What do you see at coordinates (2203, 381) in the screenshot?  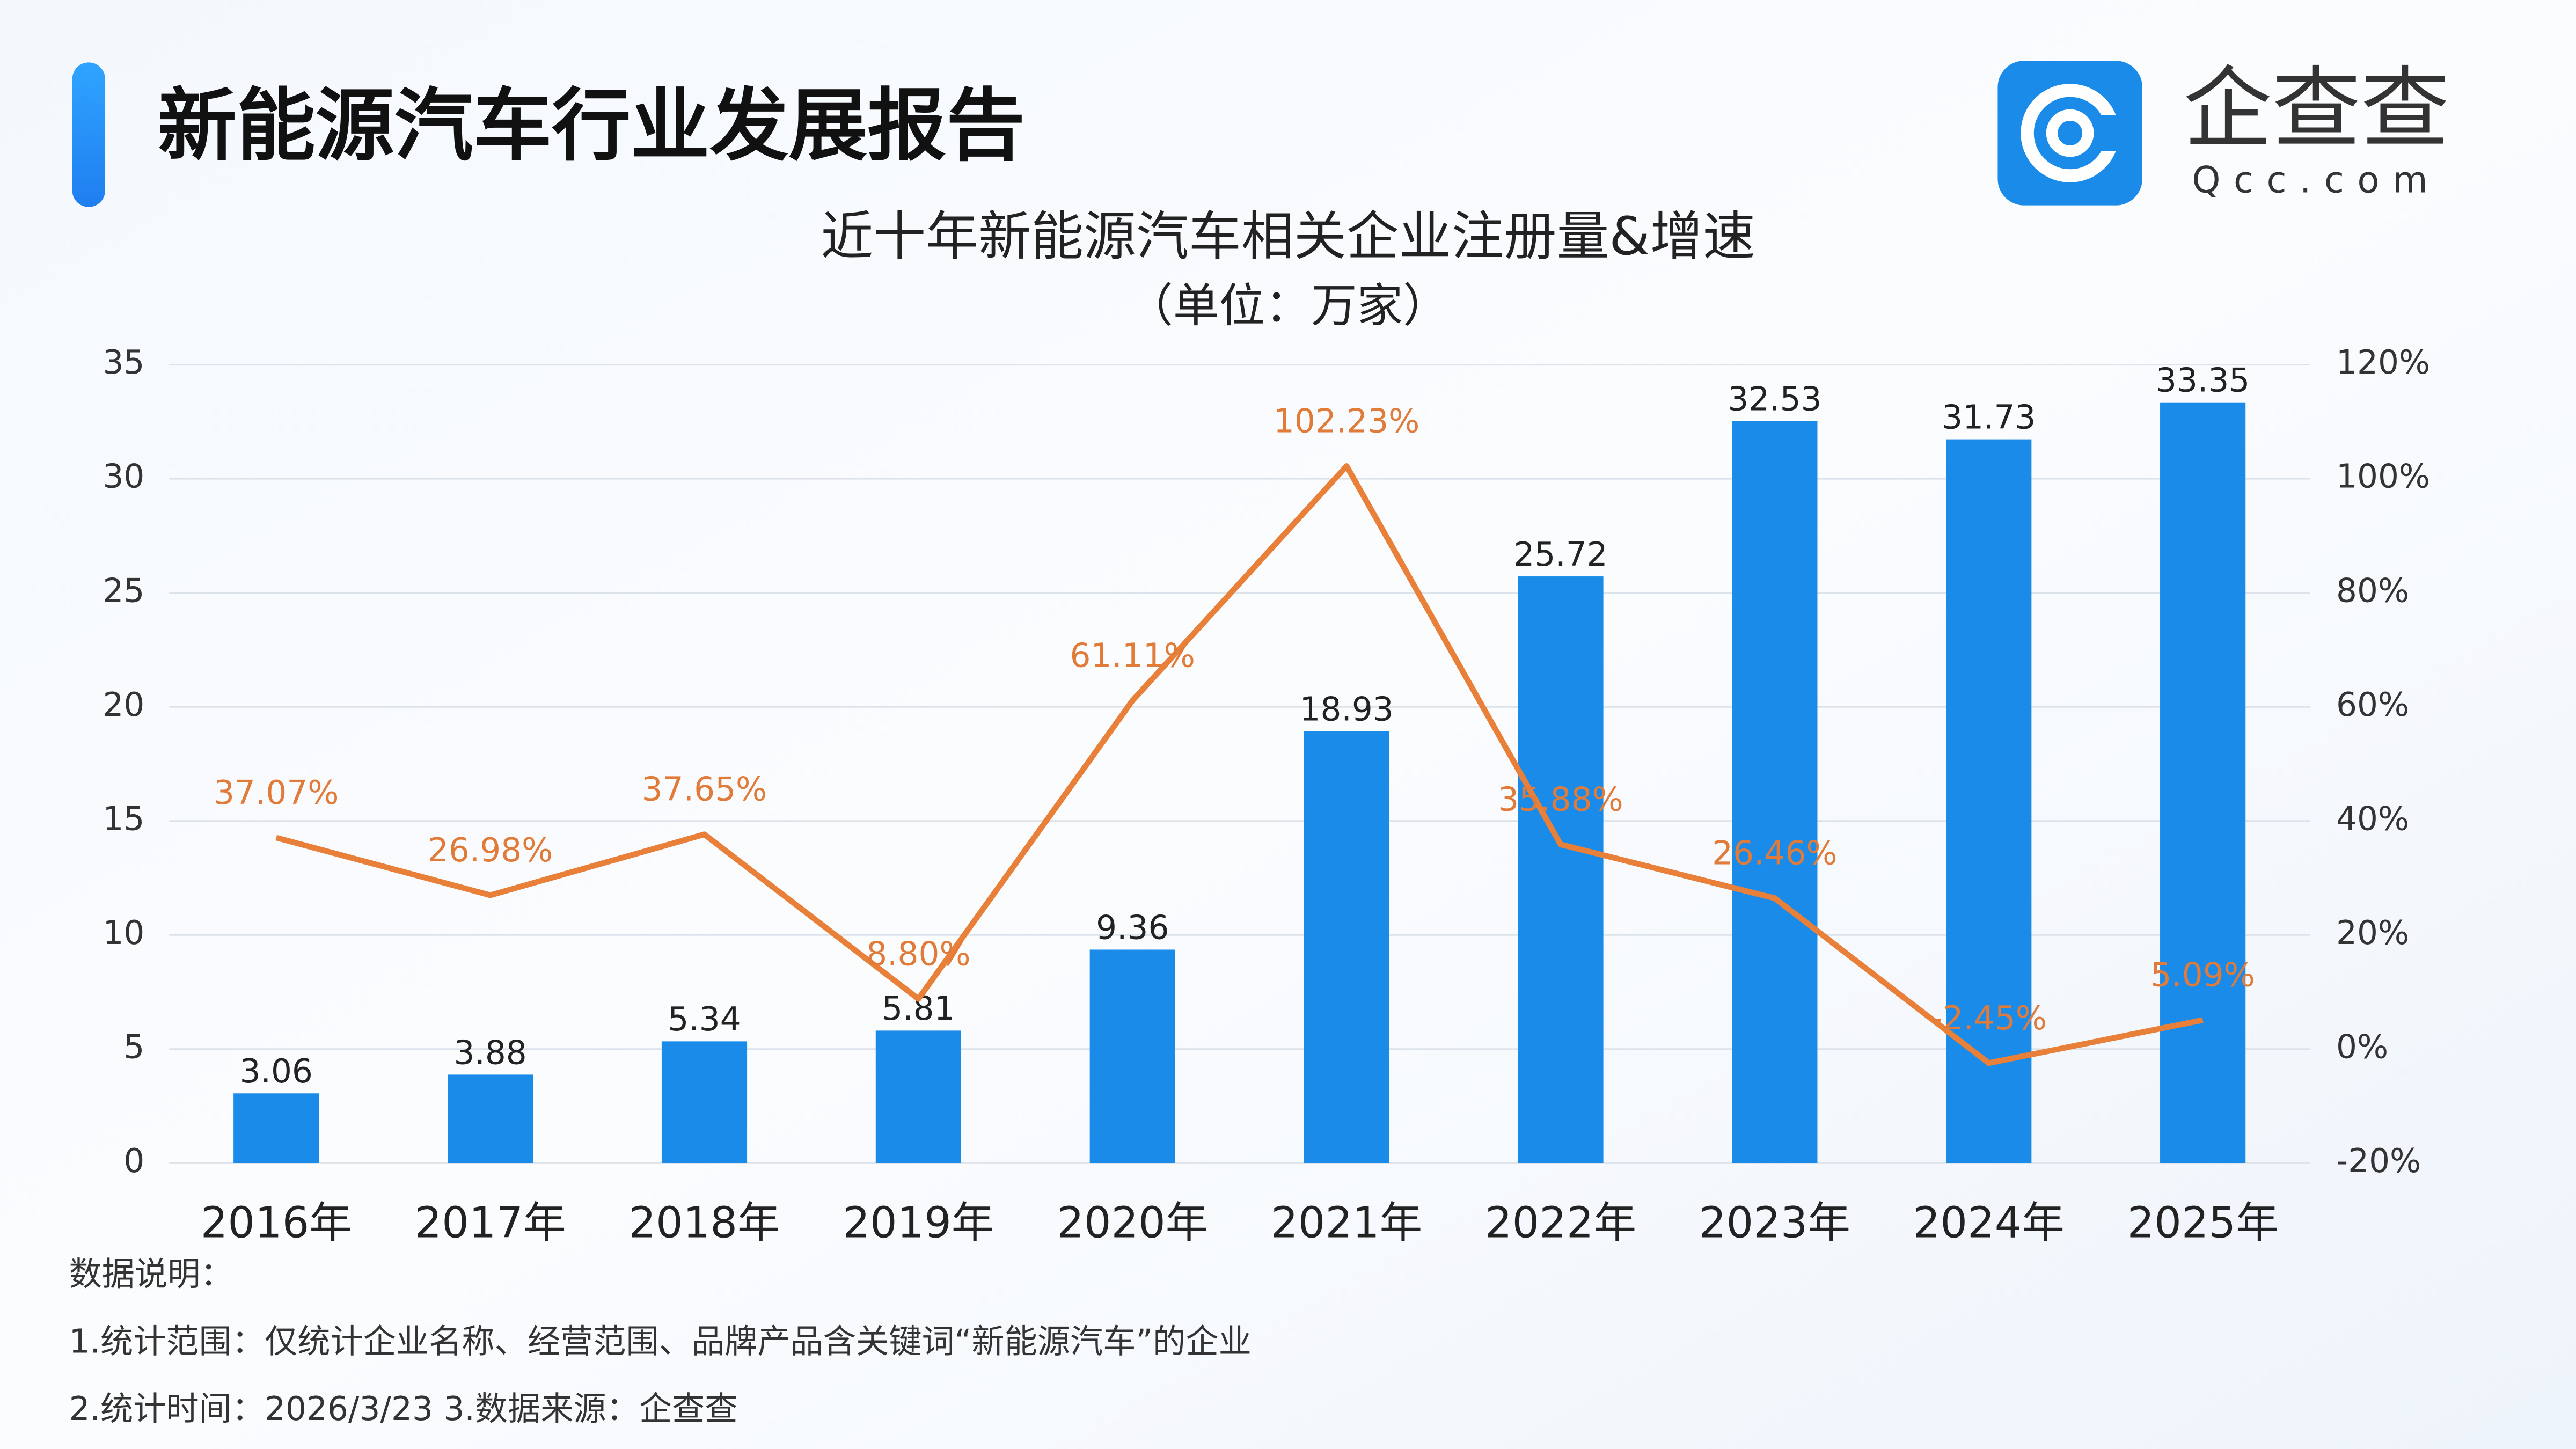 I see `bar-value-label: 33.35` at bounding box center [2203, 381].